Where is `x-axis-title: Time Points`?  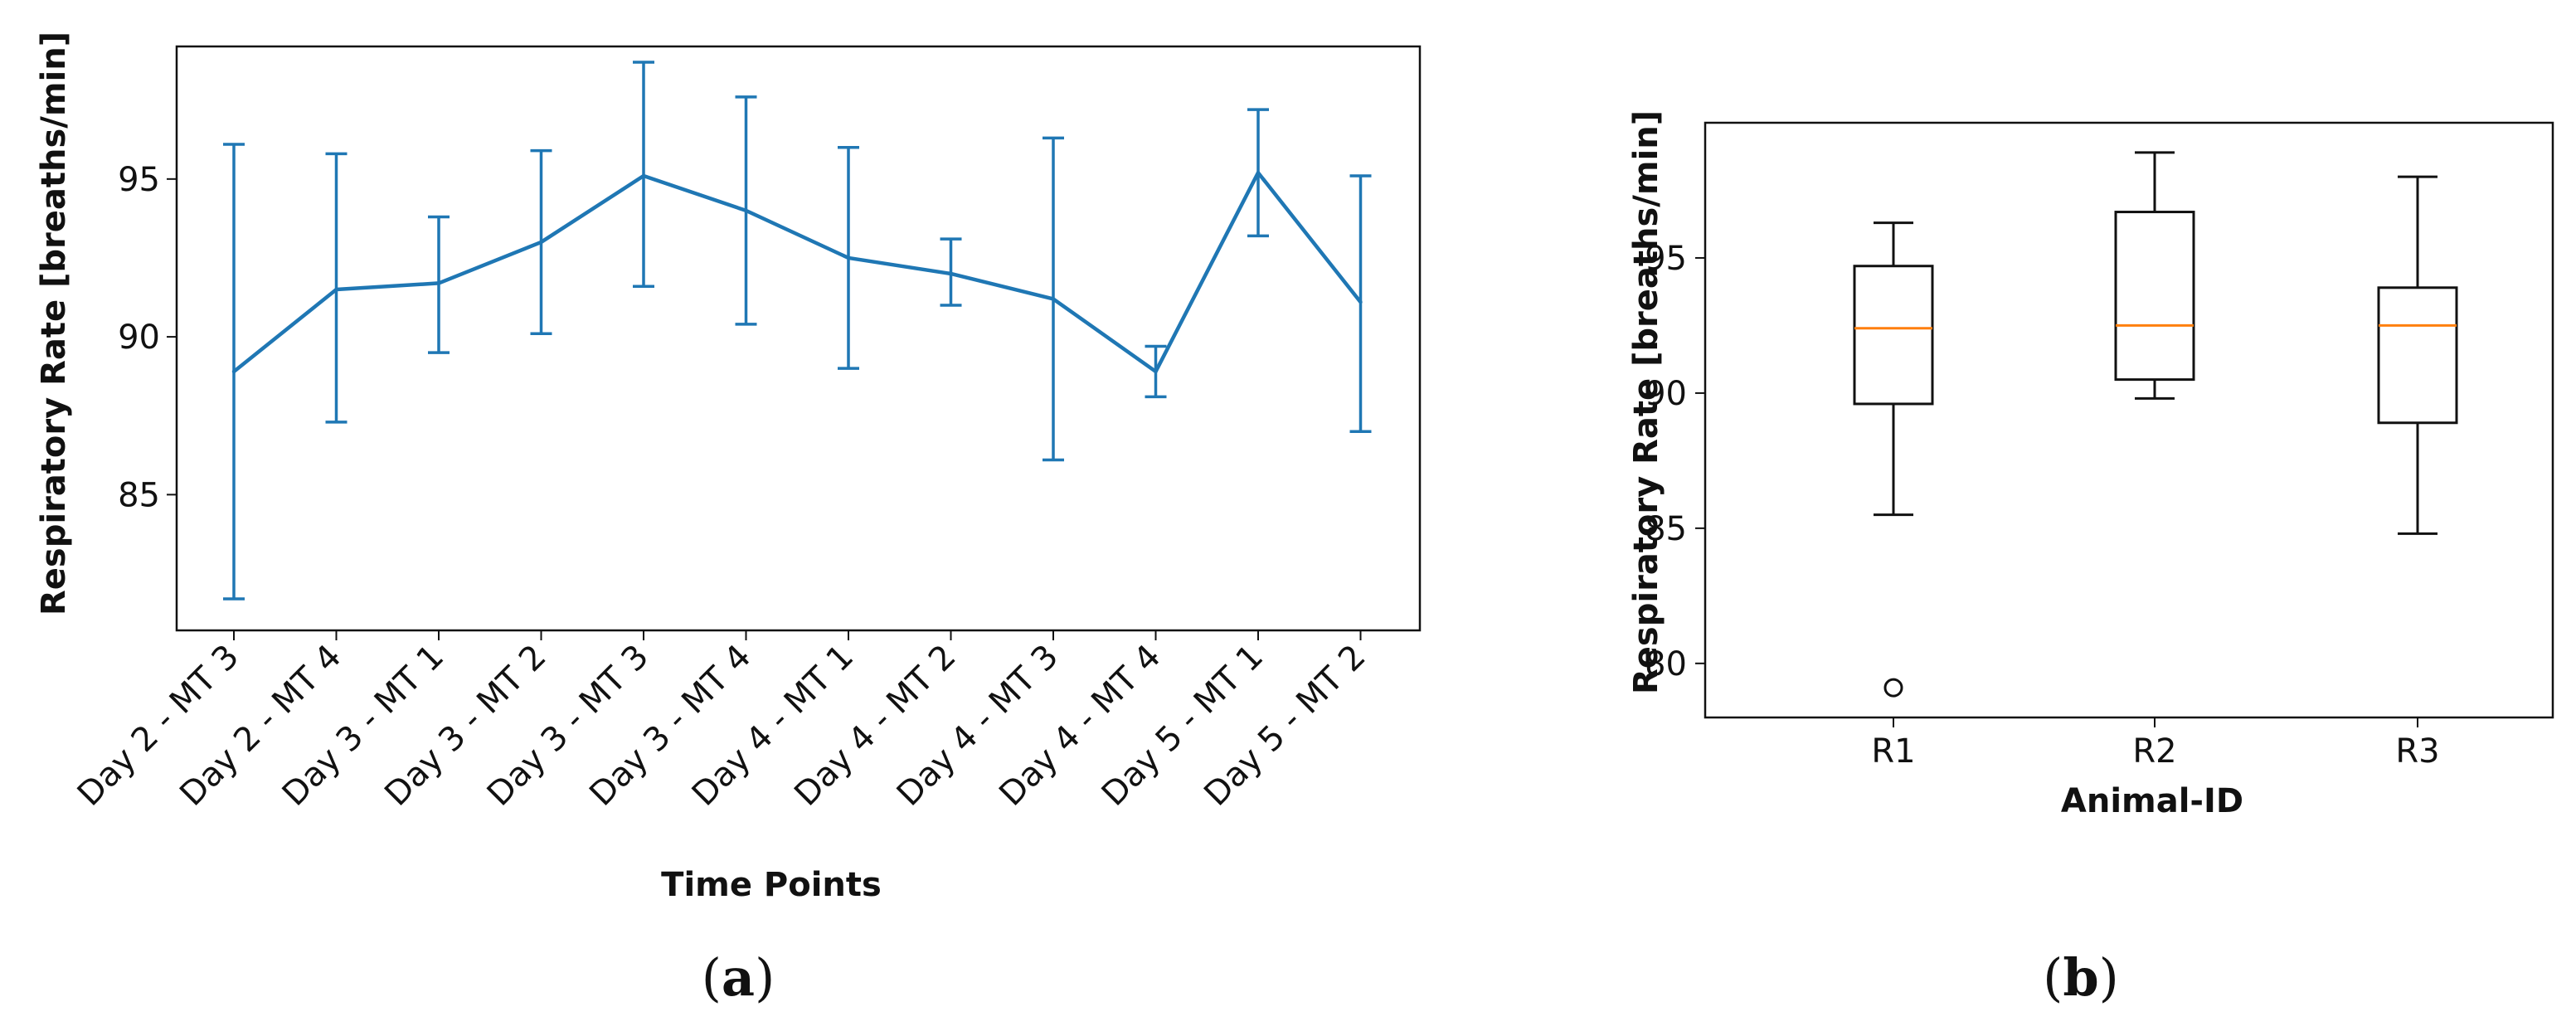 x-axis-title: Time Points is located at coordinates (771, 885).